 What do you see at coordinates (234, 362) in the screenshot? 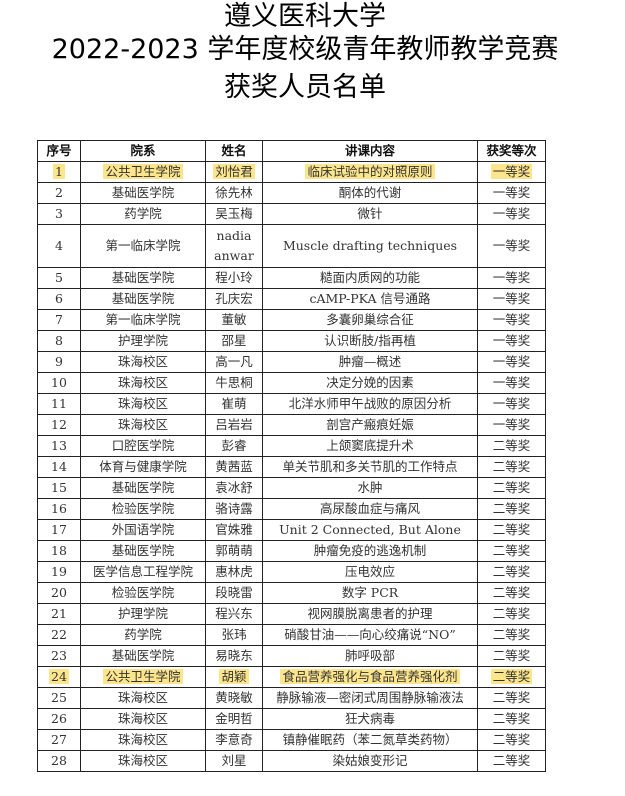
I see `cell-name: 高一凡` at bounding box center [234, 362].